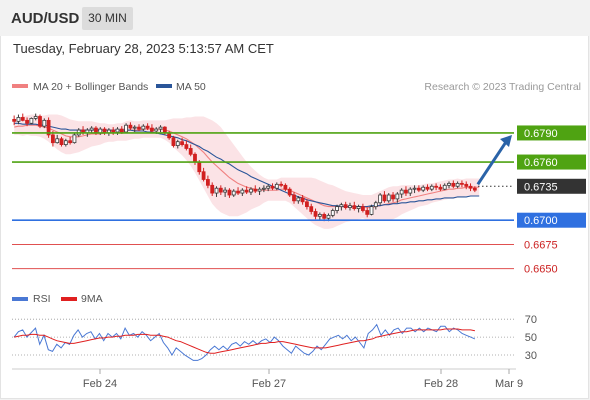 The height and width of the screenshot is (400, 590). I want to click on x-tick-label: Feb 28, so click(441, 384).